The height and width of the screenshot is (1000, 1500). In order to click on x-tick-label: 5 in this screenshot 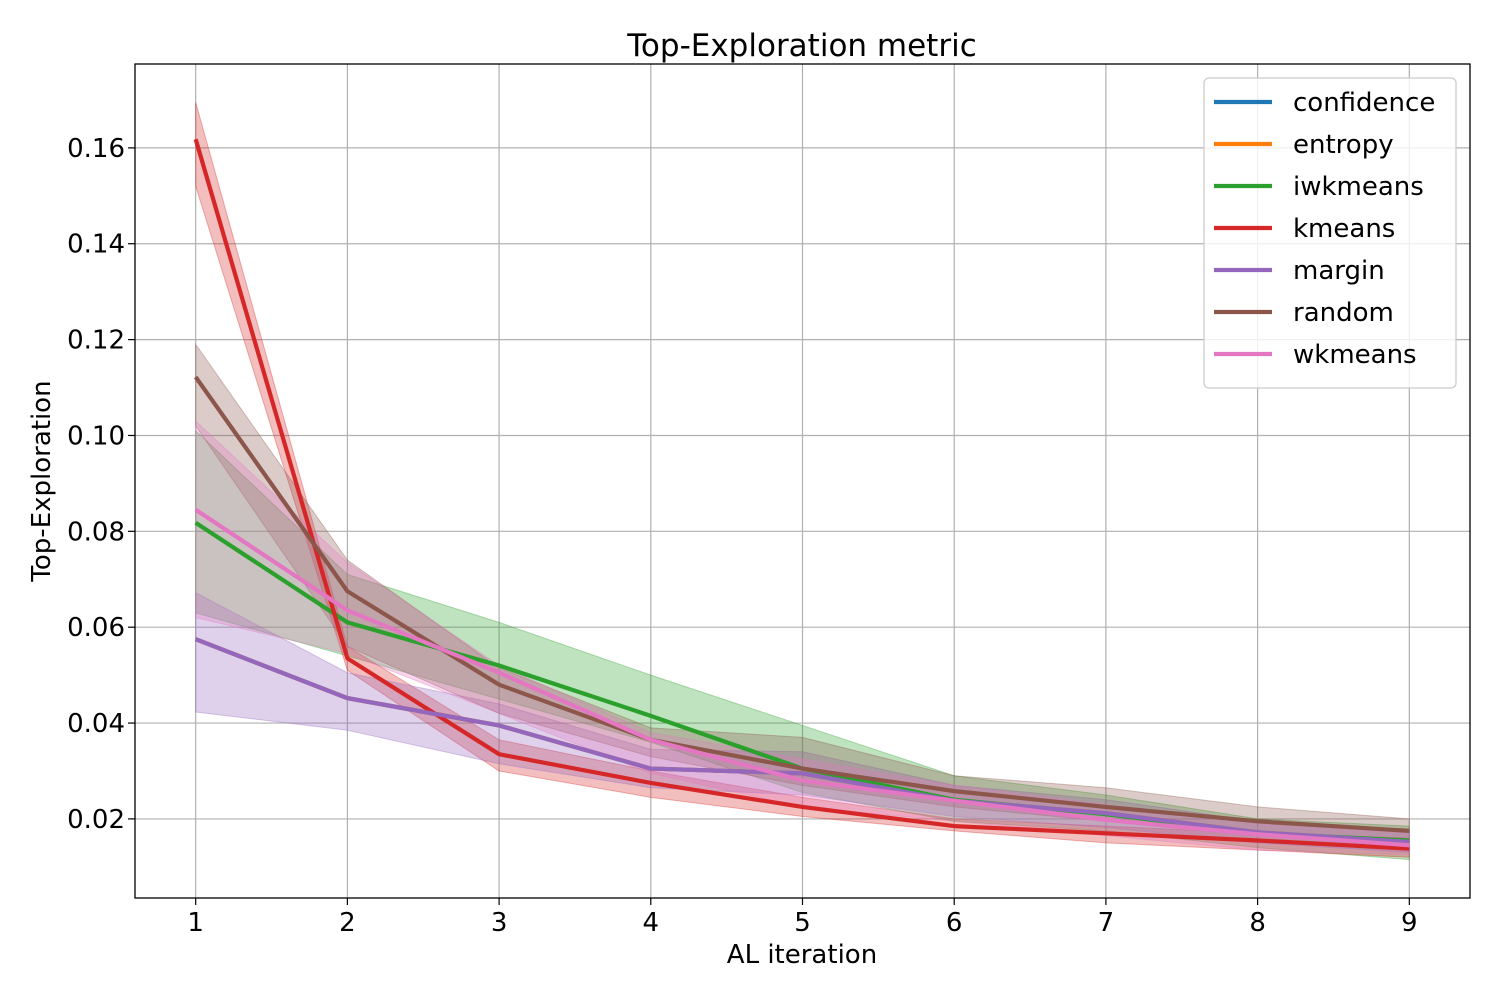, I will do `click(802, 923)`.